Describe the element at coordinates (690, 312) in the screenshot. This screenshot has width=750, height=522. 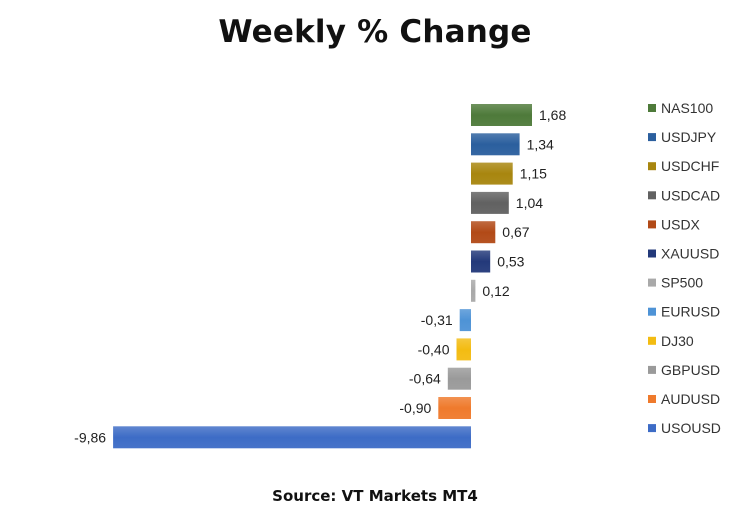
I see `legend-label-eurusd: EURUSD` at that location.